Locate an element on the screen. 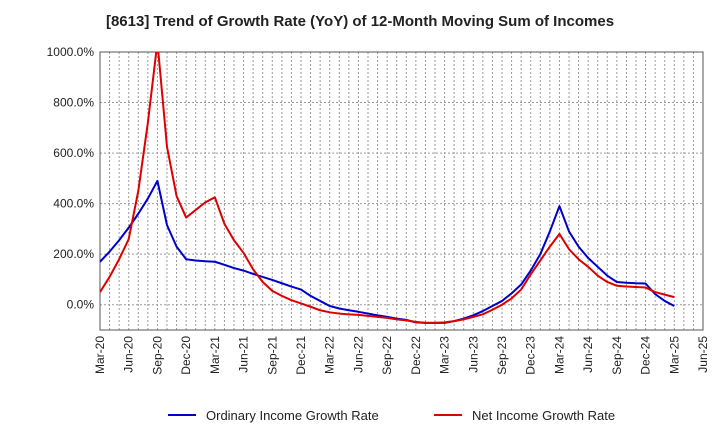 This screenshot has width=720, height=440. x-tick-label: Jun-24 is located at coordinates (588, 354).